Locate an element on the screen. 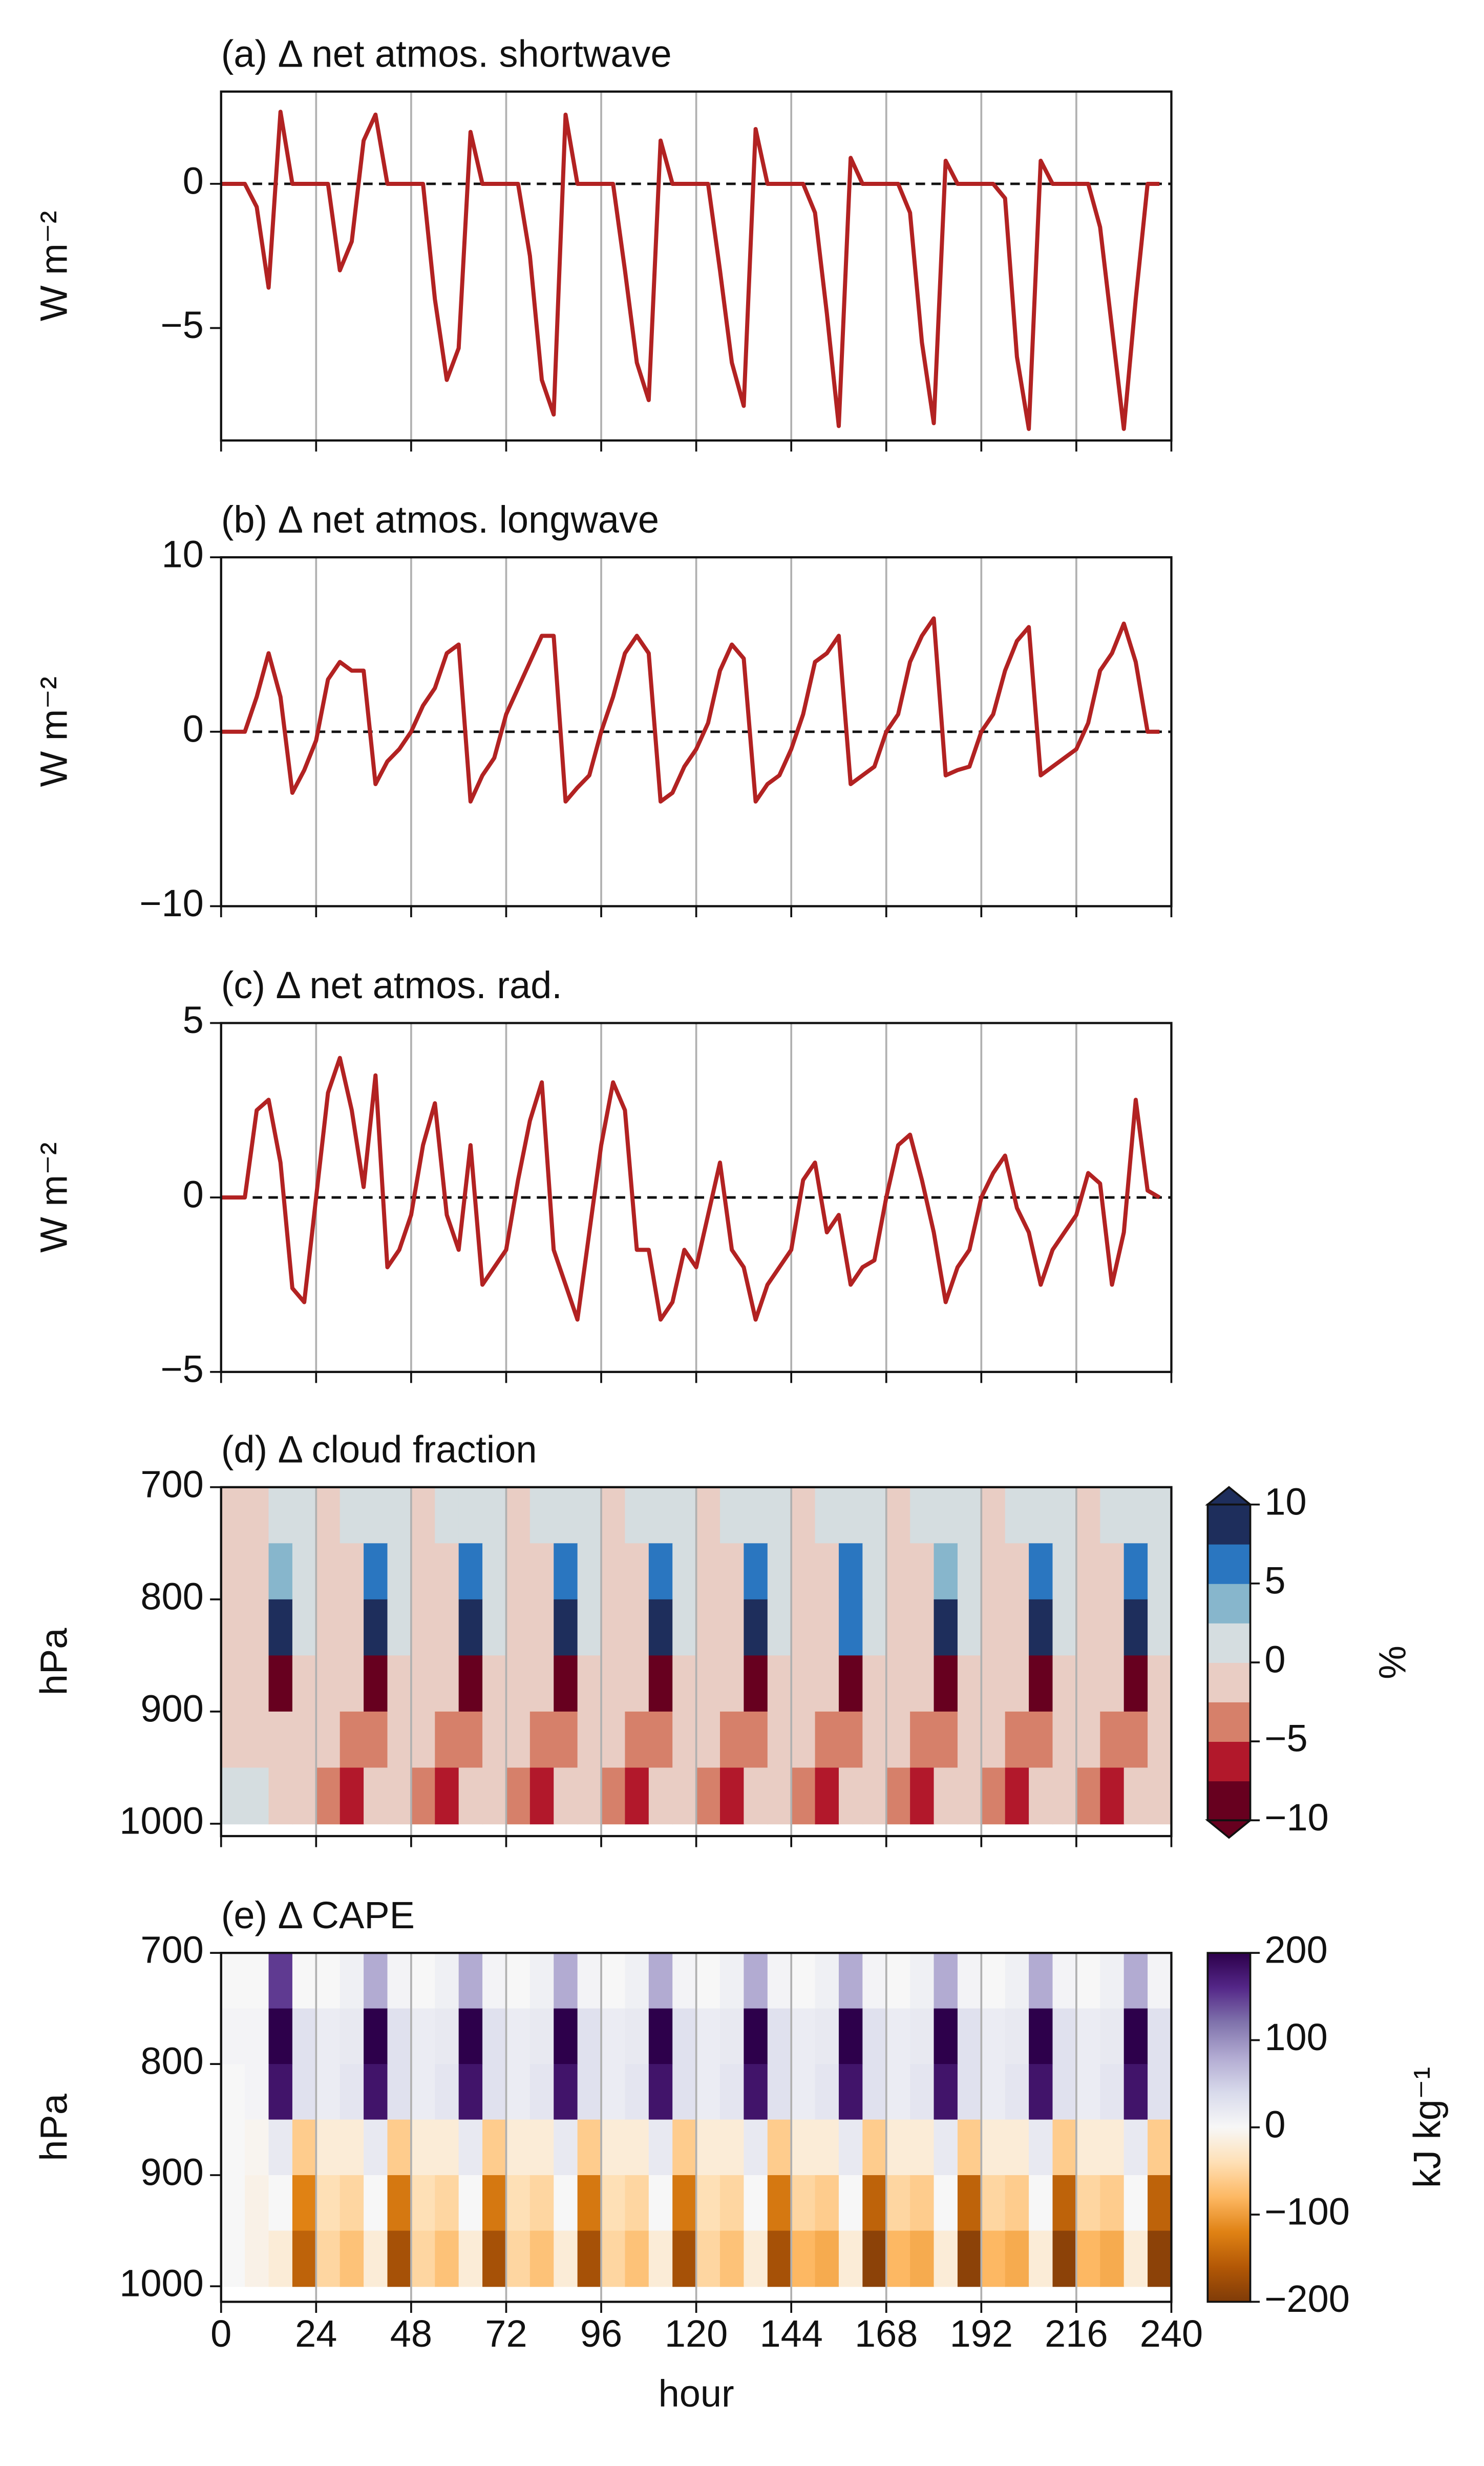 The image size is (1484, 2466). y-tick-label: −5 is located at coordinates (182, 1369).